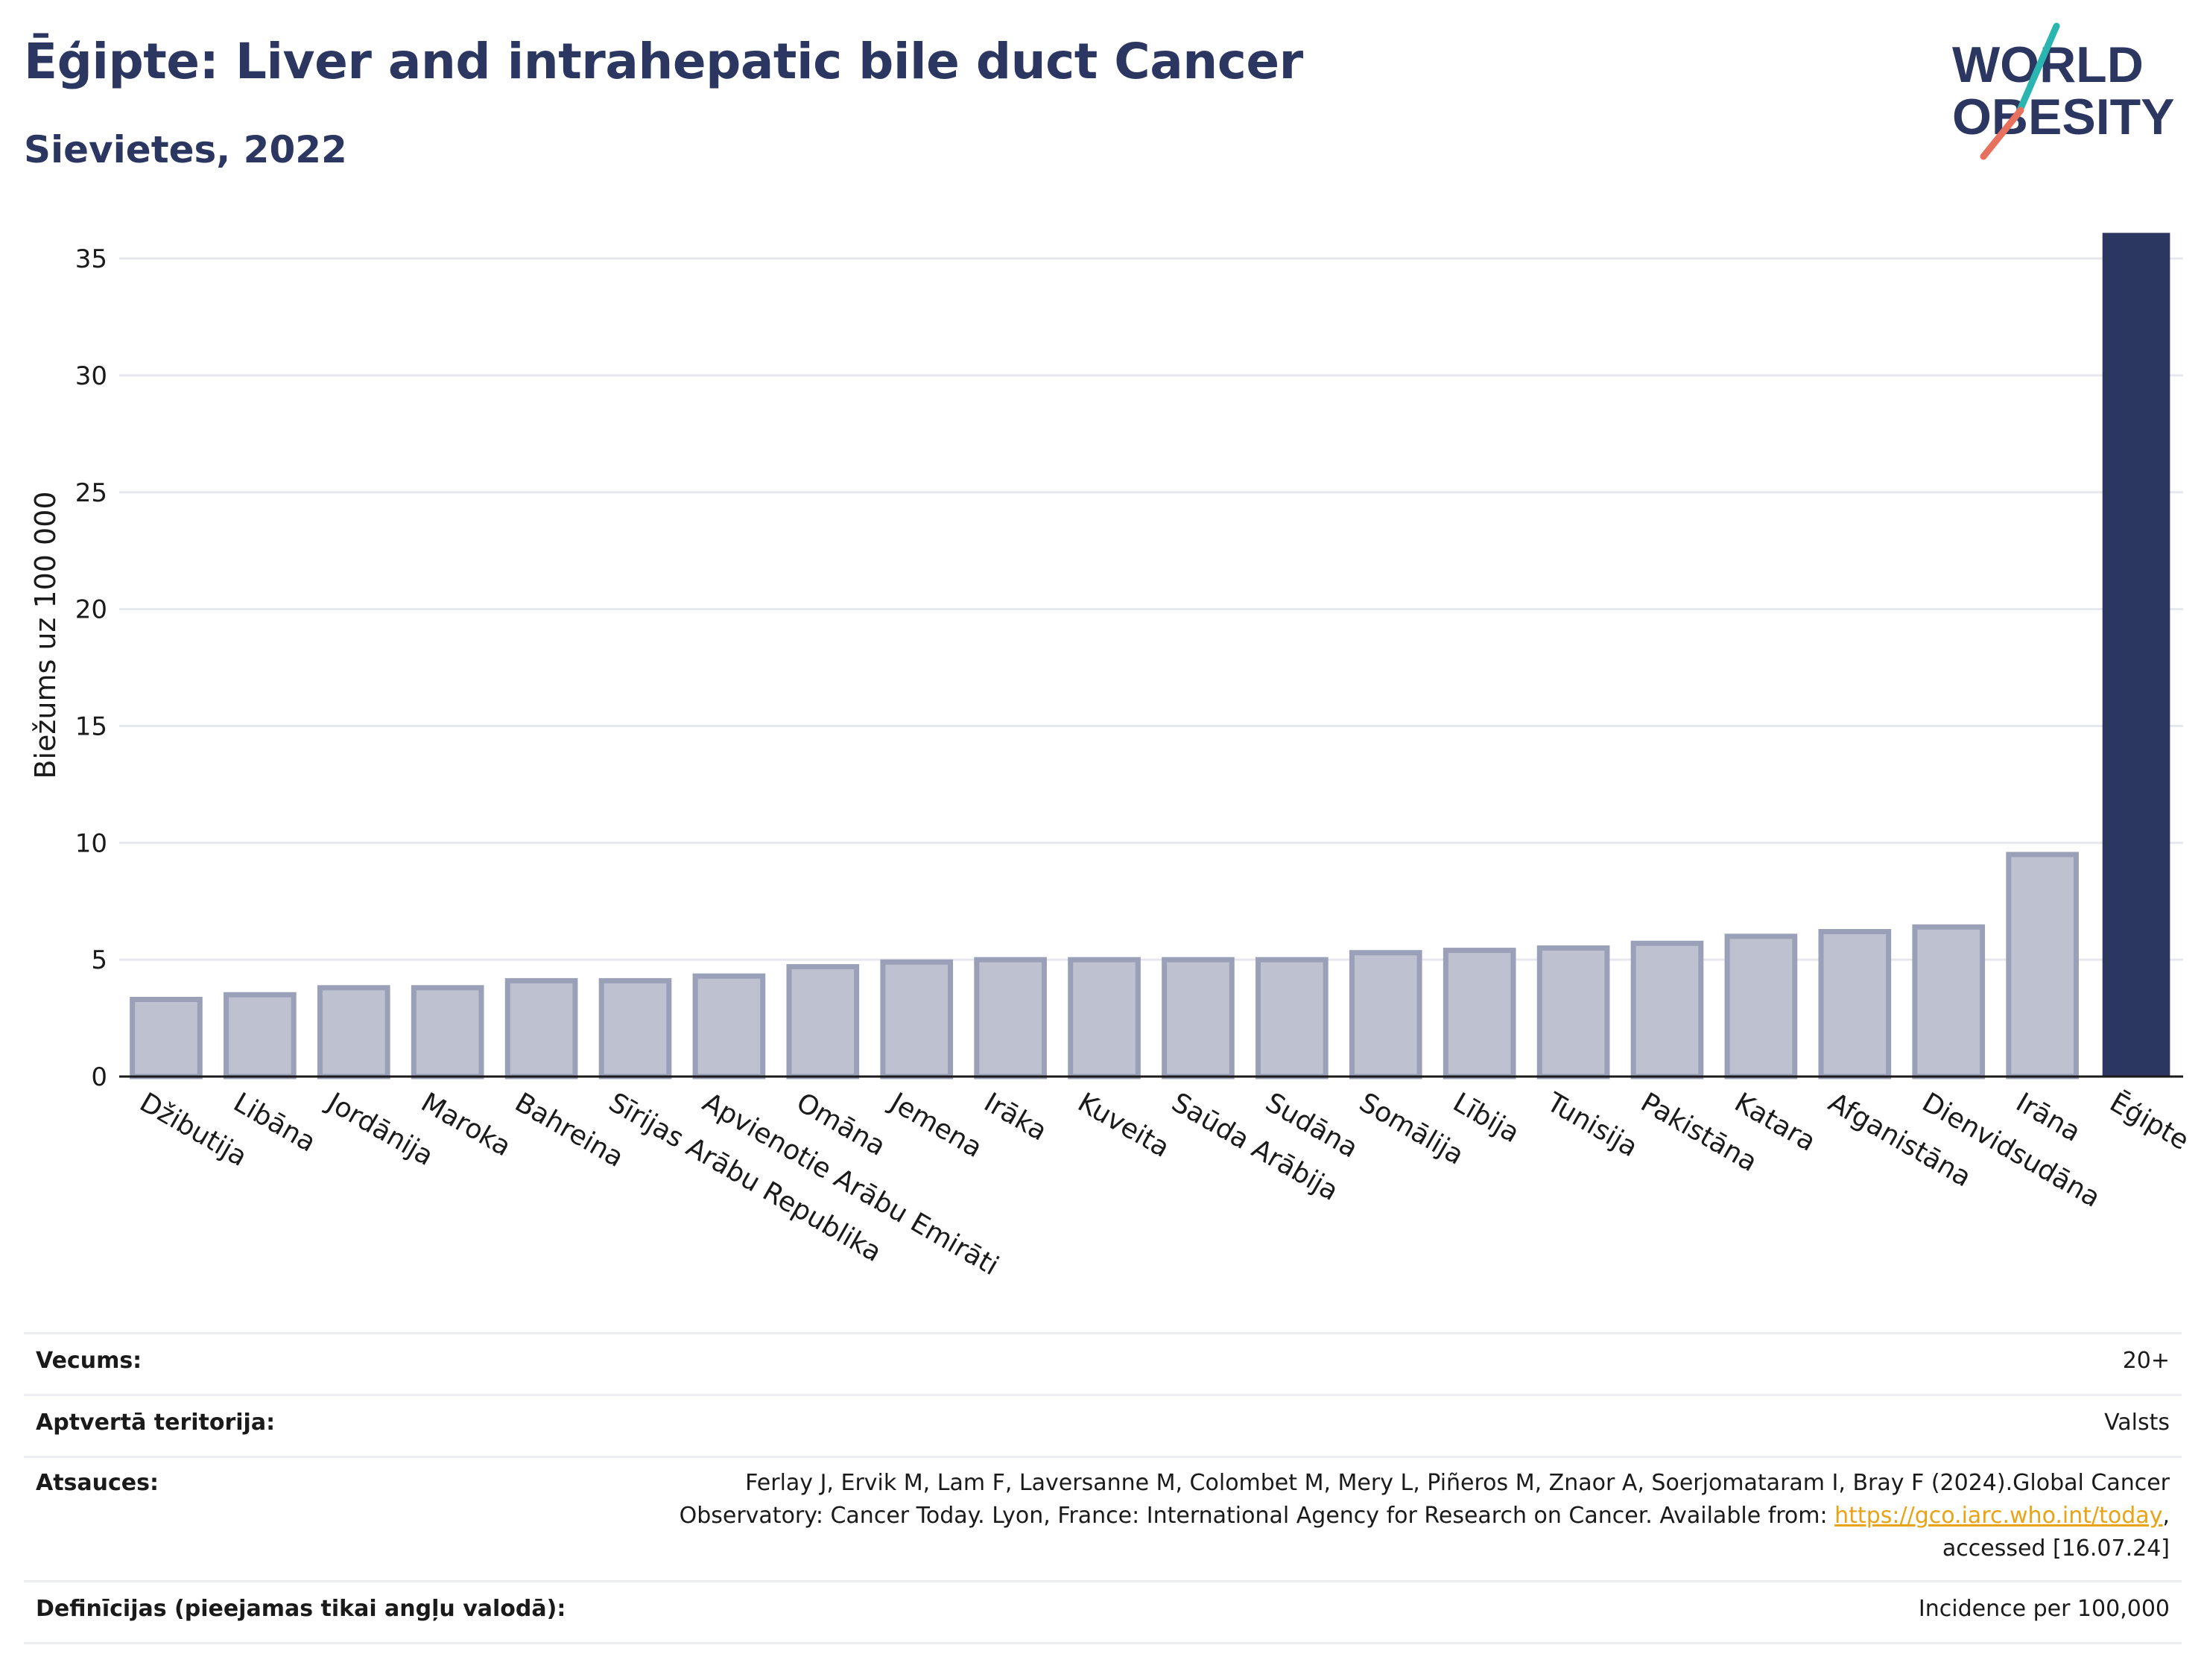 This screenshot has width=2204, height=1680. Describe the element at coordinates (1103, 1427) in the screenshot. I see `meta-row-coverage: Aptvertā teritorija: Valsts` at that location.